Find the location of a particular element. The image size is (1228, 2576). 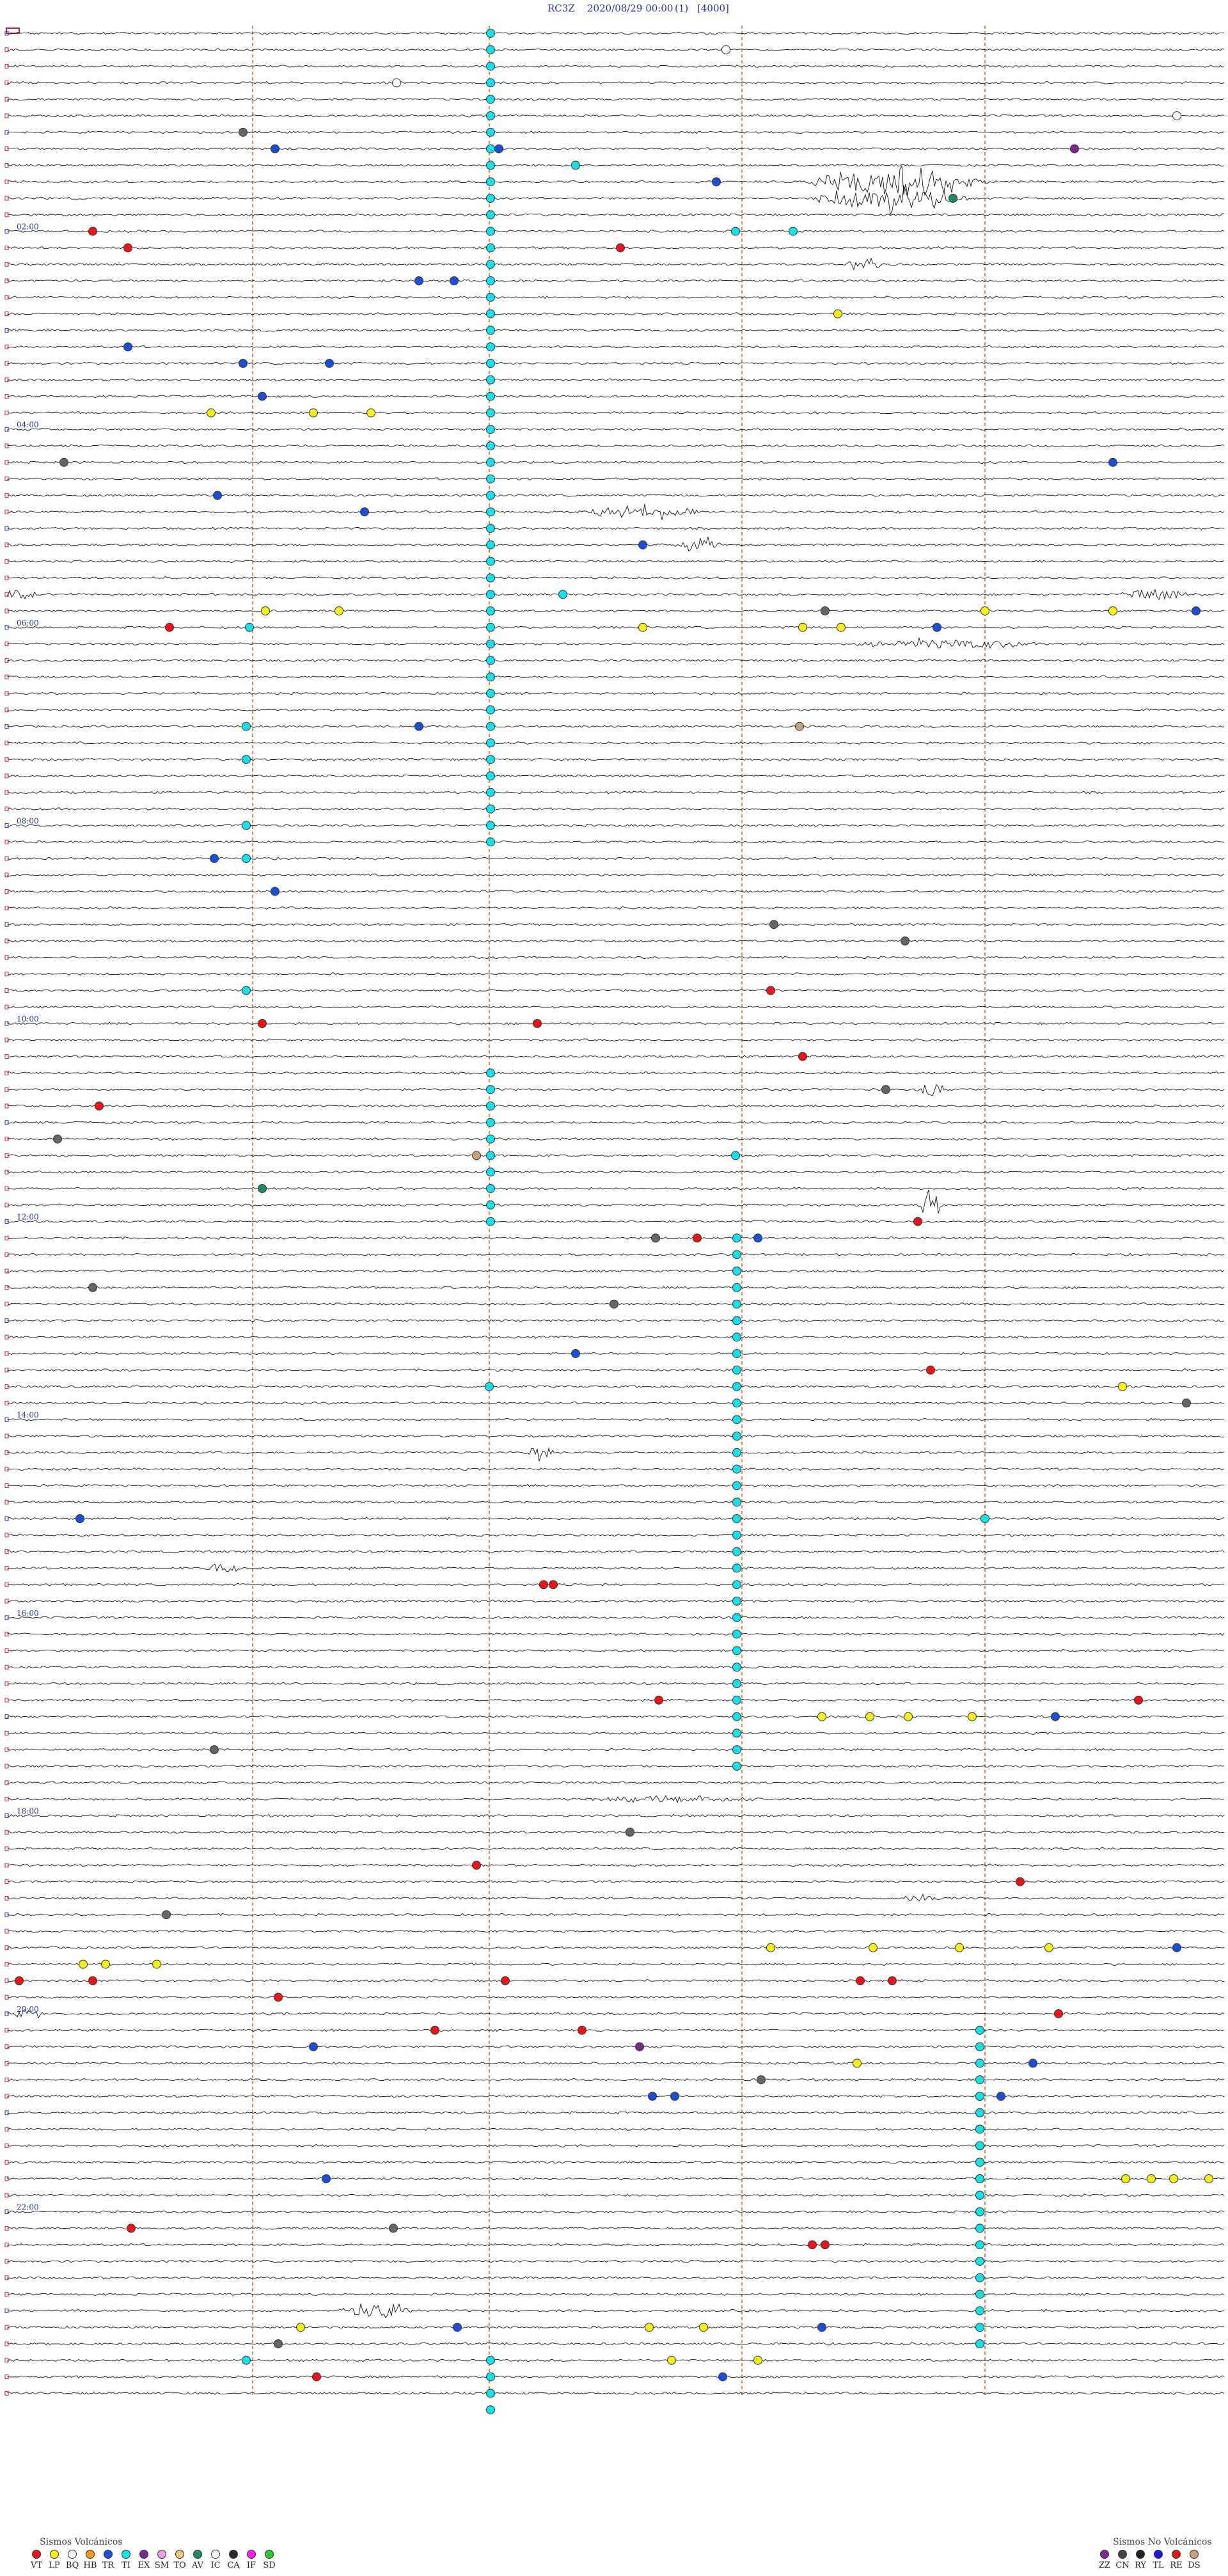

legend-volcanic-av-label: AV is located at coordinates (197, 2565).